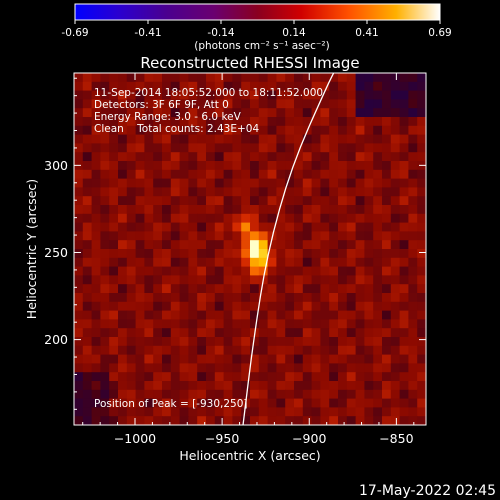 The image size is (500, 500). Describe the element at coordinates (261, 46) in the screenshot. I see `colorbar-unit-label: (photons cm⁻² s⁻¹ asec⁻²)` at that location.